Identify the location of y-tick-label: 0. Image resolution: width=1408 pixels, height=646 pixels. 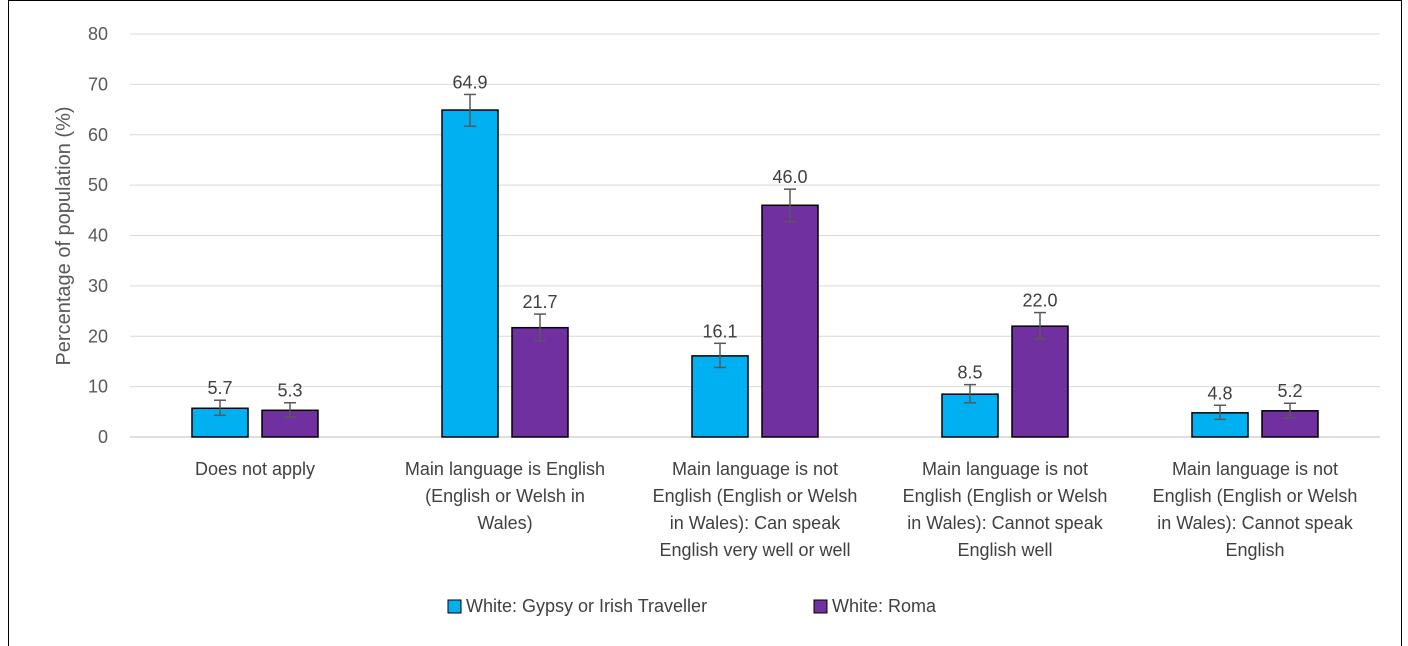
(103, 437).